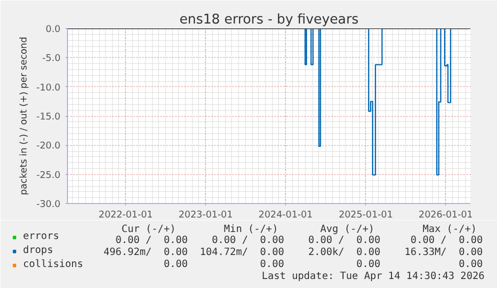  Describe the element at coordinates (269, 20) in the screenshot. I see `chart-title: ens18 errors - by fiveyears` at that location.